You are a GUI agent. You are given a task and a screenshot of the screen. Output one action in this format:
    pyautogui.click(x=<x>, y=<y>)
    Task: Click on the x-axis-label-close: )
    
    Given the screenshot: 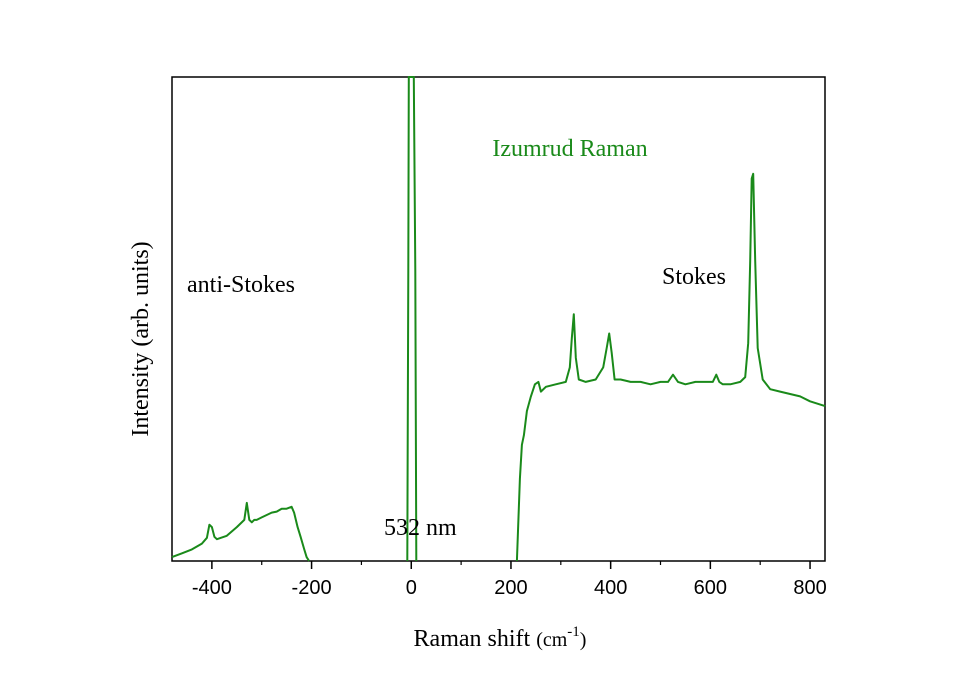 What is the action you would take?
    pyautogui.click(x=583, y=640)
    